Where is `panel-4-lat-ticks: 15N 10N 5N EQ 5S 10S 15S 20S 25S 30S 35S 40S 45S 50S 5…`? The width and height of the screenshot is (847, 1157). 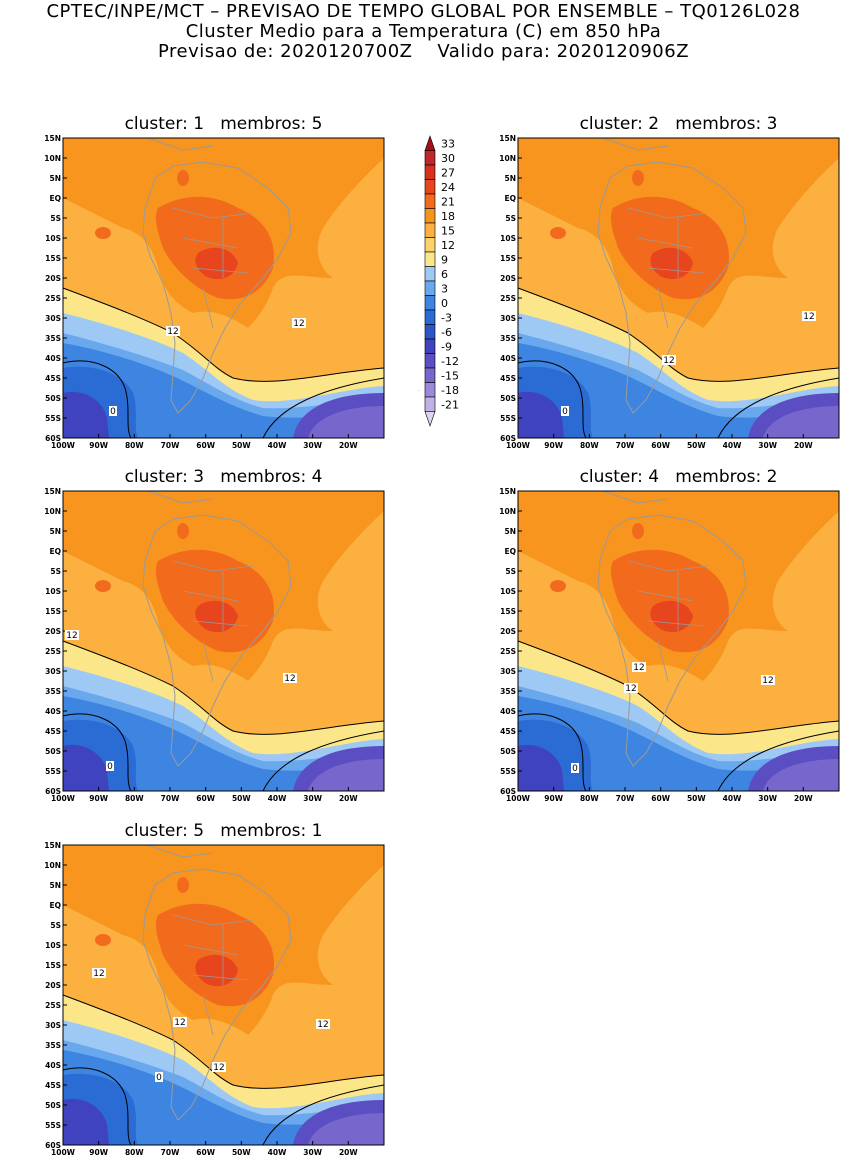 panel-4-lat-ticks: 15N 10N 5N EQ 5S 10S 15S 20S 25S 30S 35S 40S 45S 50S 5… is located at coordinates (510, 641).